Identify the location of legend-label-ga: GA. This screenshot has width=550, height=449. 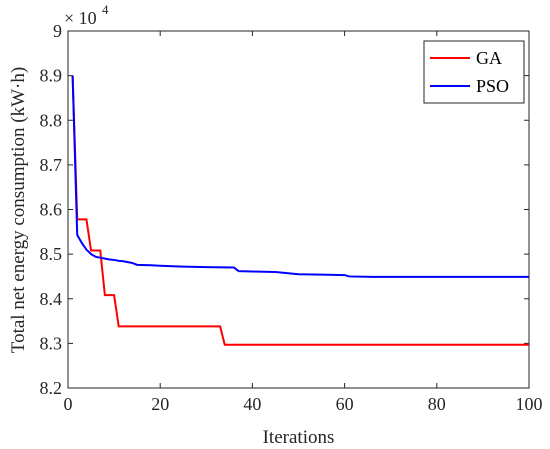
(489, 58).